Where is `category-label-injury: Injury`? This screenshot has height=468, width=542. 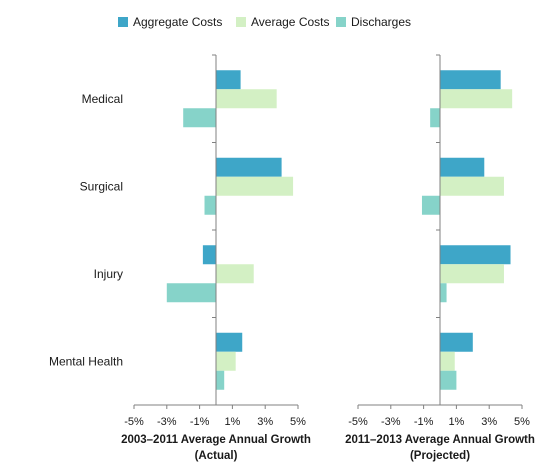
category-label-injury: Injury is located at coordinates (108, 274).